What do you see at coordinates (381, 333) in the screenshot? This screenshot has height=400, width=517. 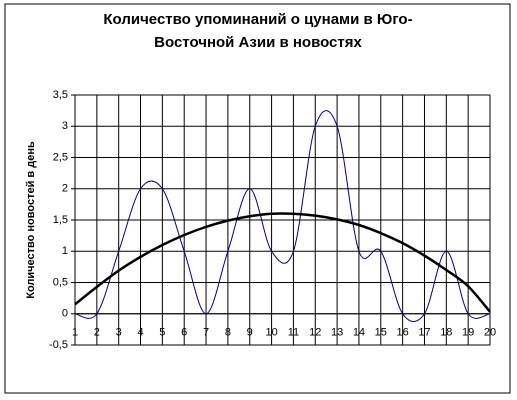 I see `x-tick-label: 15` at bounding box center [381, 333].